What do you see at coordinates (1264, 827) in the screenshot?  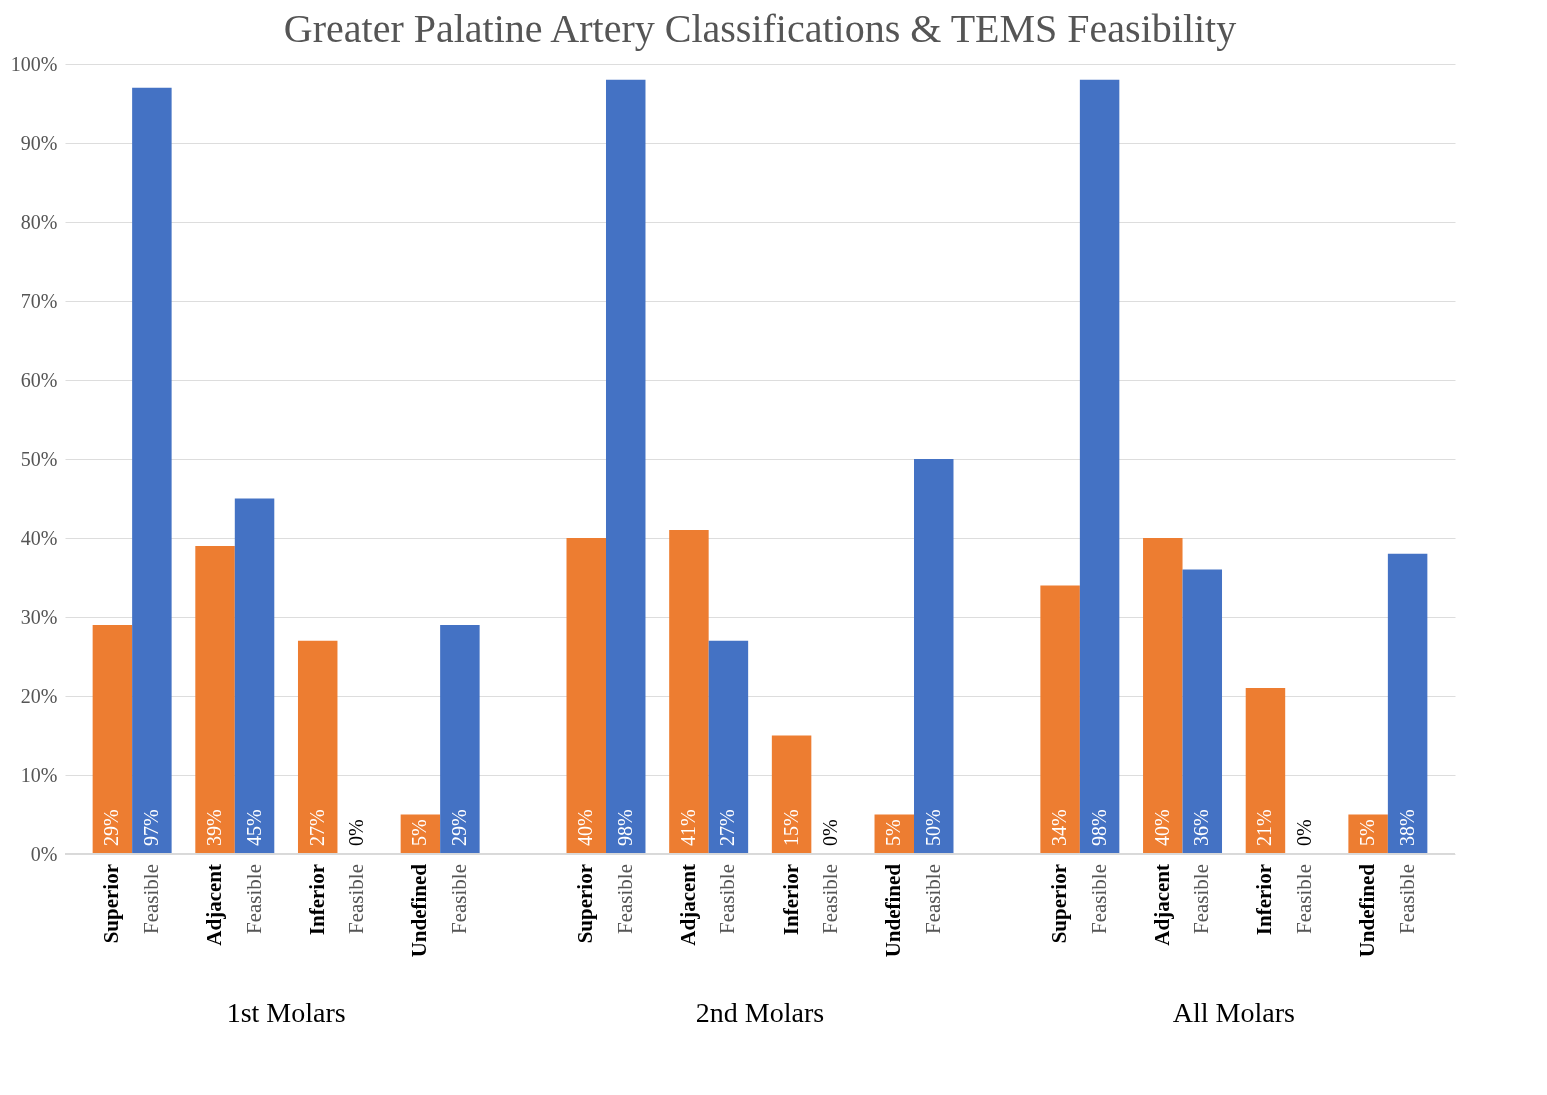 I see `data-label: 21%` at bounding box center [1264, 827].